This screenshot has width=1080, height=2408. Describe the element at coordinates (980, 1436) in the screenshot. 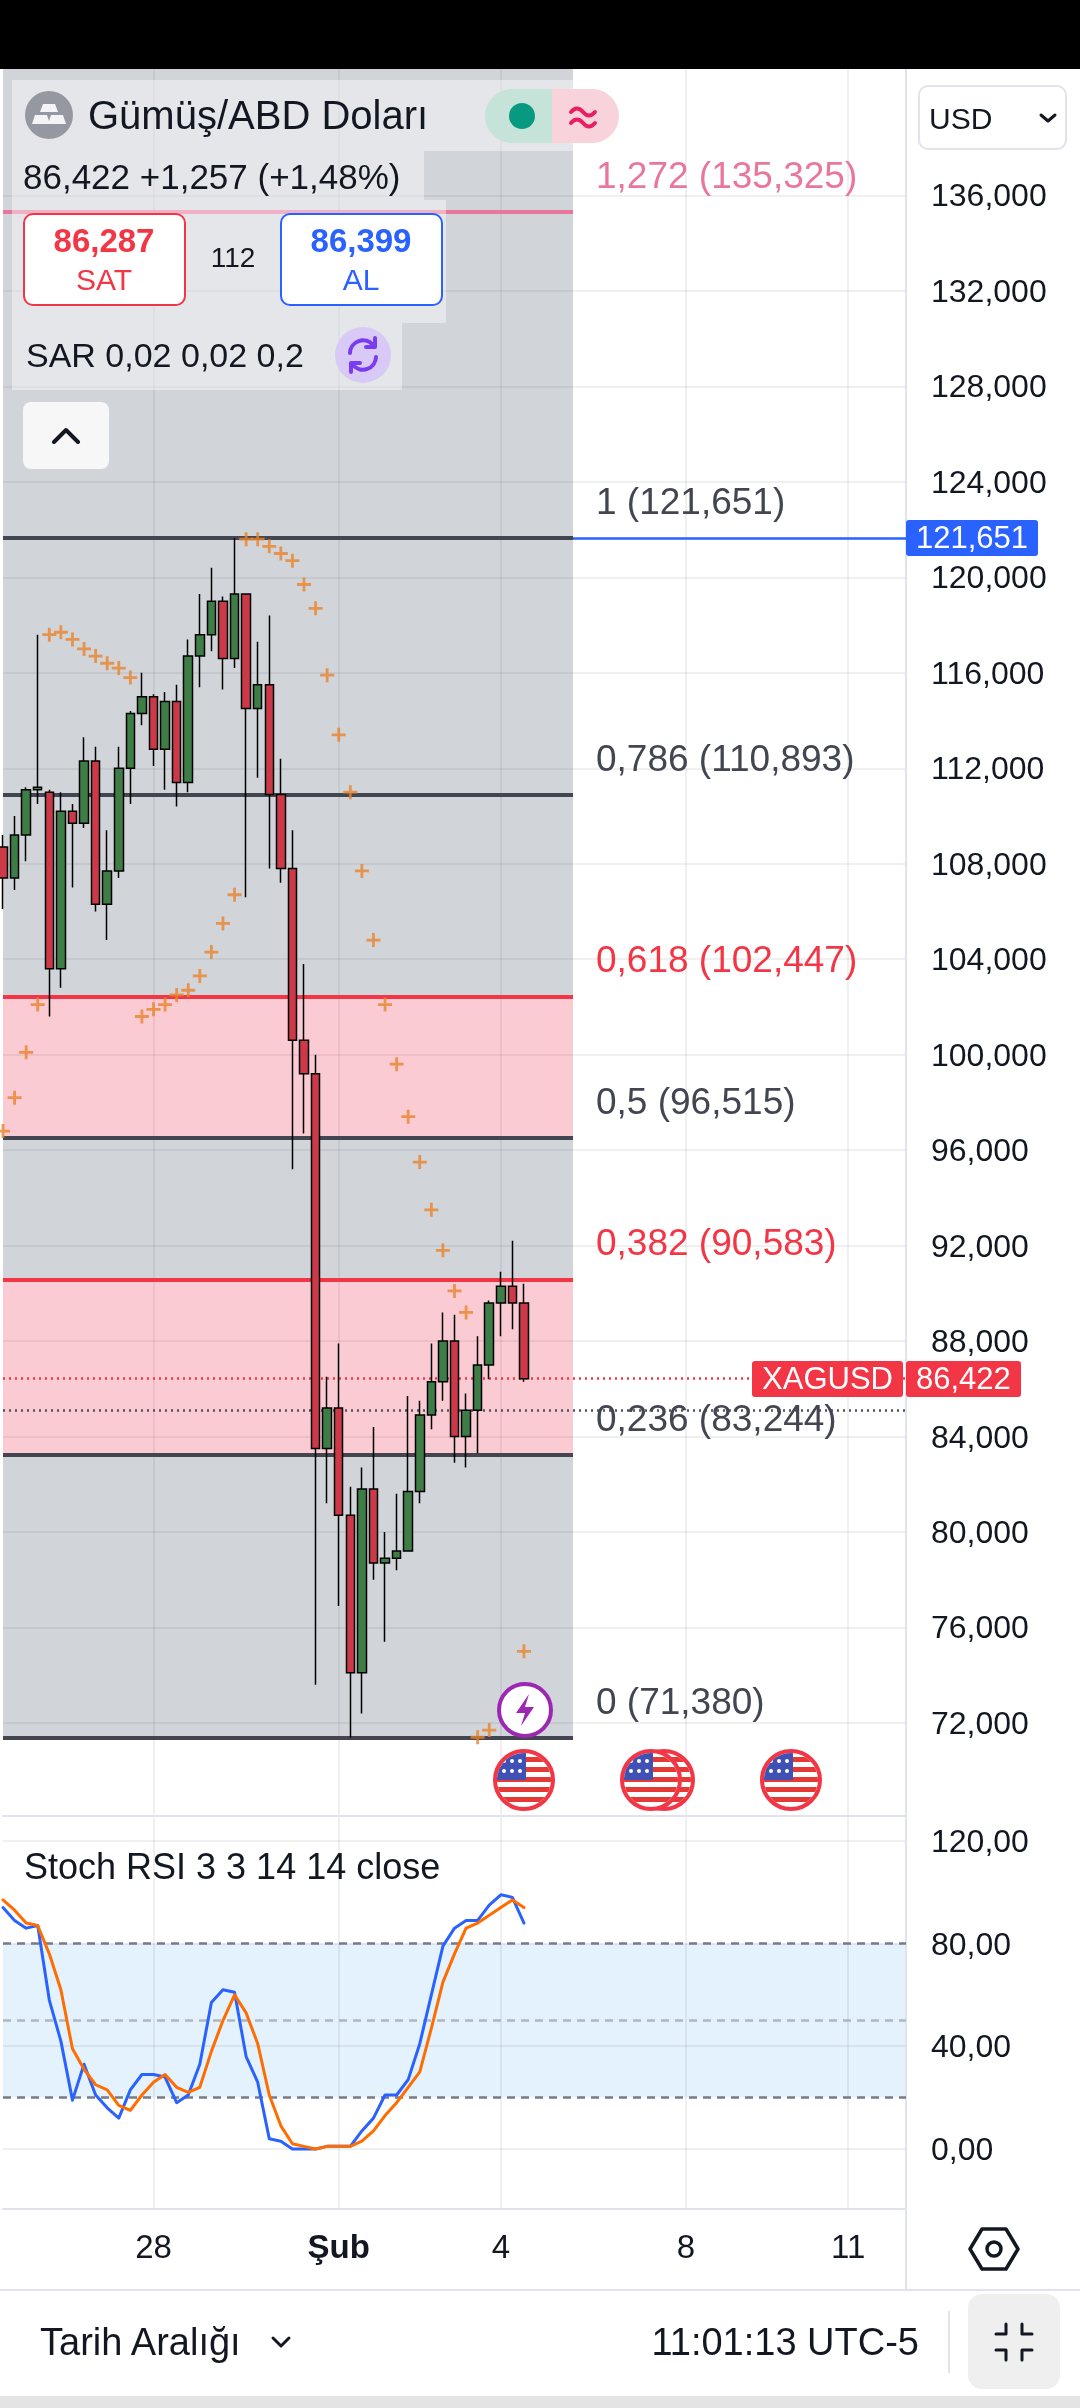

I see `y-tick-label: 84,000` at that location.